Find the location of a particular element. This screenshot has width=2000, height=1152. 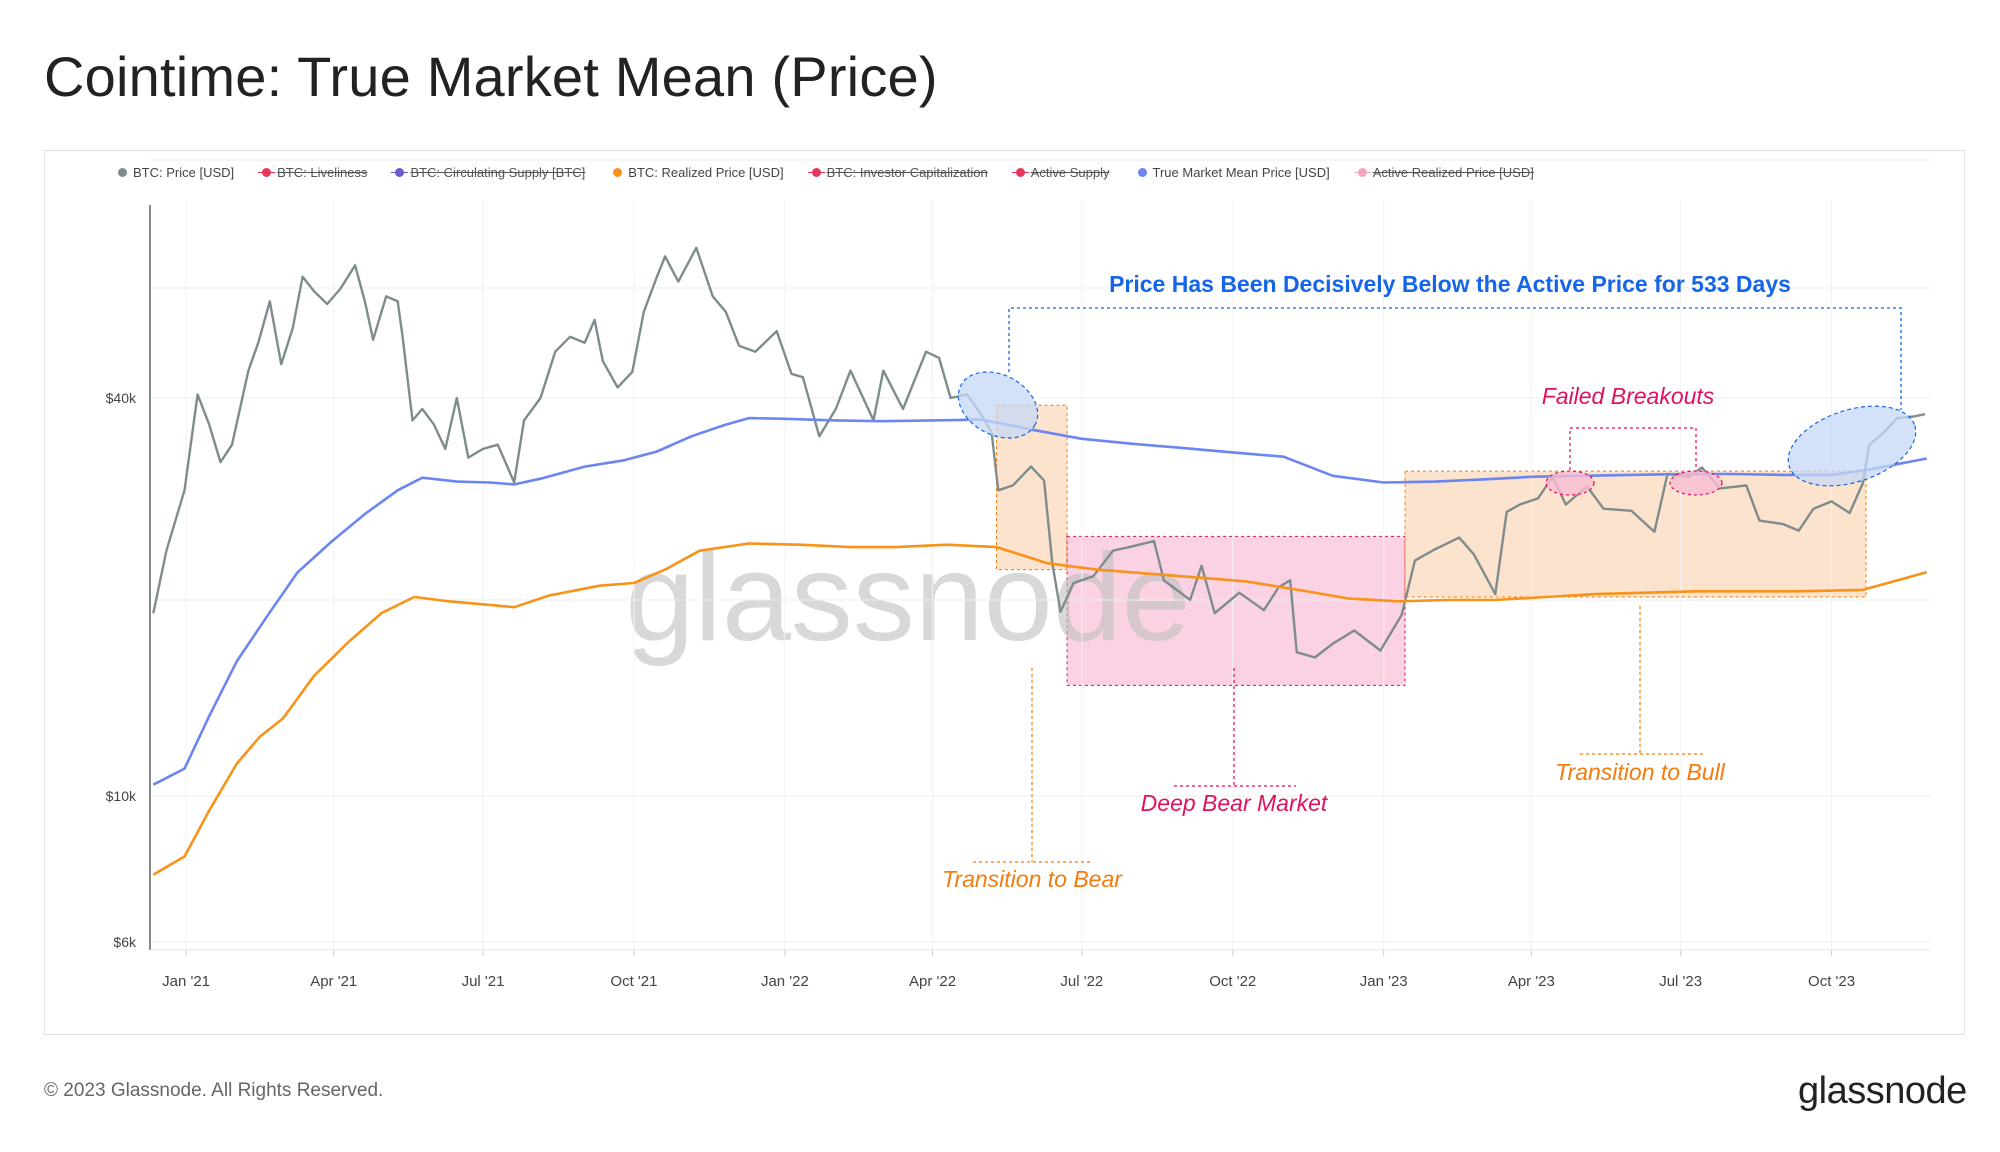

legend-item: BTC: Realized Price [USD] is located at coordinates (698, 172).